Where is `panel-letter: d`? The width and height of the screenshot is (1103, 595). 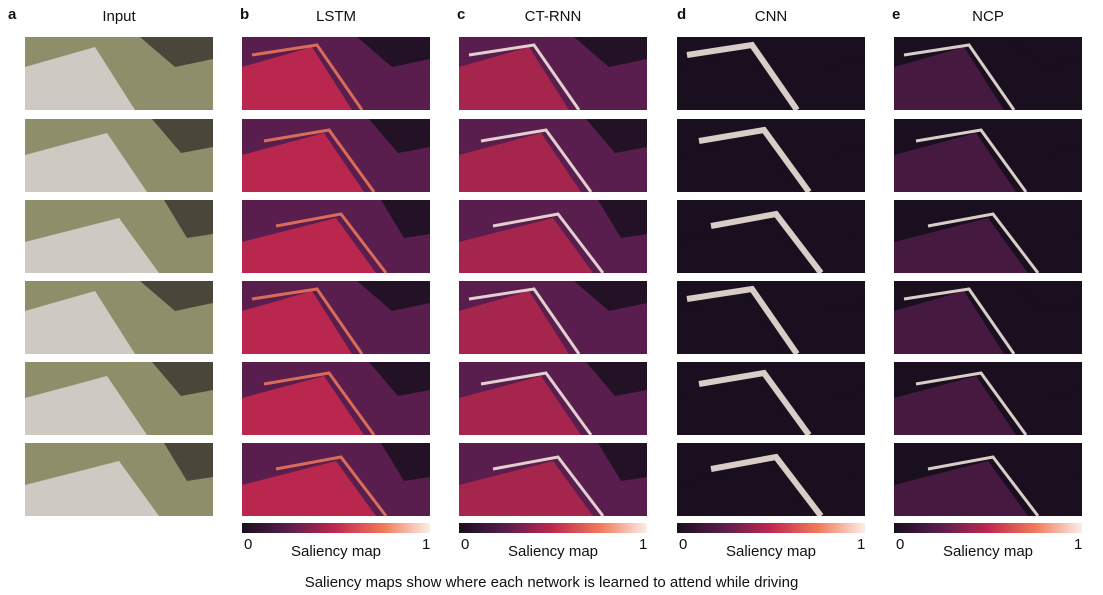
panel-letter: d is located at coordinates (682, 14).